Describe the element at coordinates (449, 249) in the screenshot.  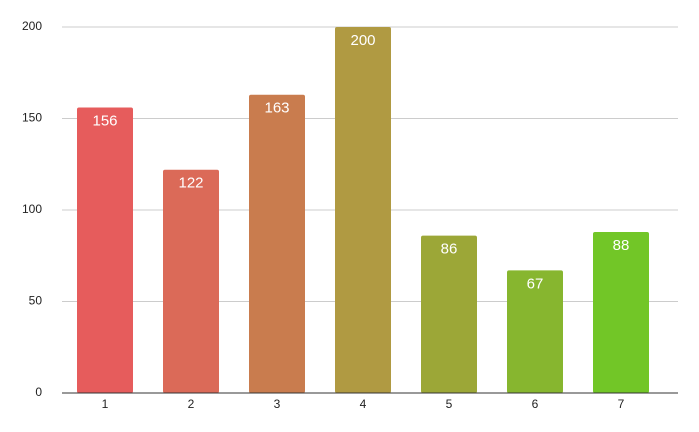
I see `data-label: 86` at that location.